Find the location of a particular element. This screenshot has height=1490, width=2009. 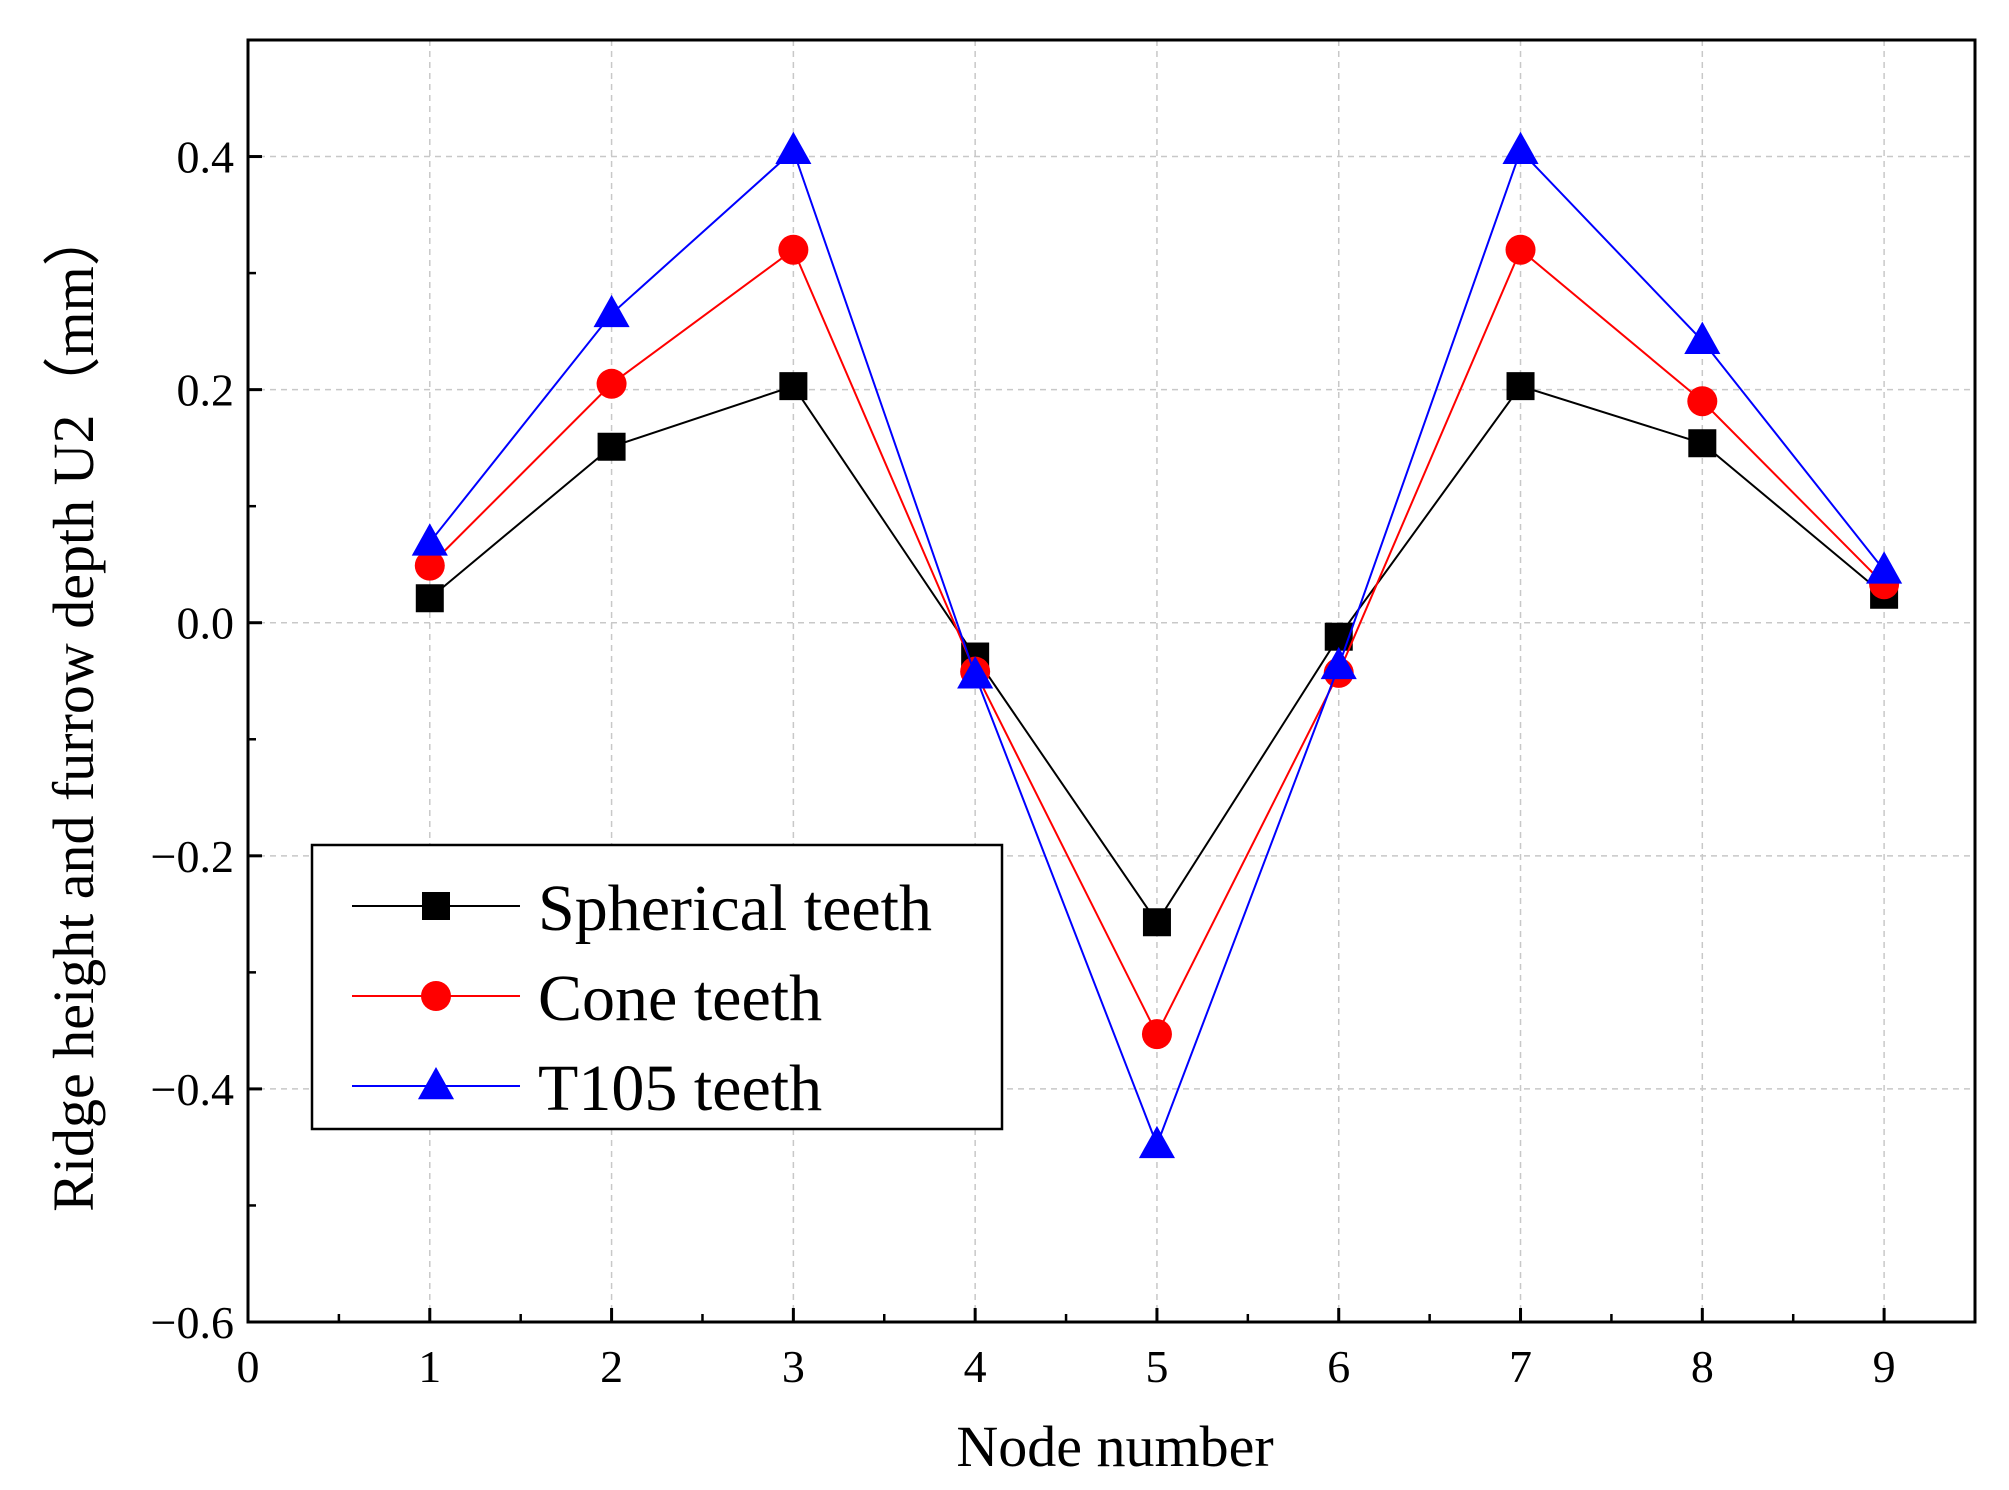

y-tick-label: −0.4 is located at coordinates (192, 1089).